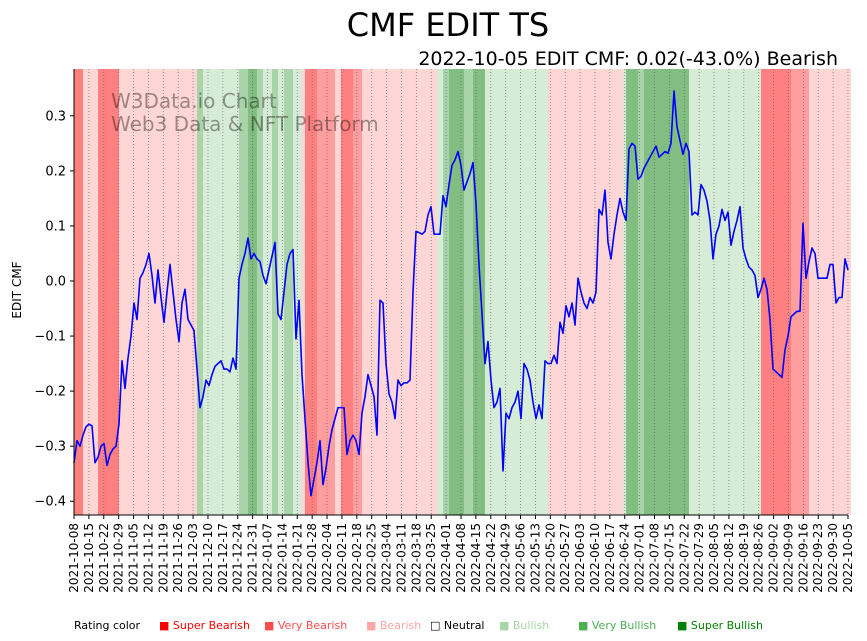  Describe the element at coordinates (238, 558) in the screenshot. I see `x-tick-label: 2021-12-24` at that location.